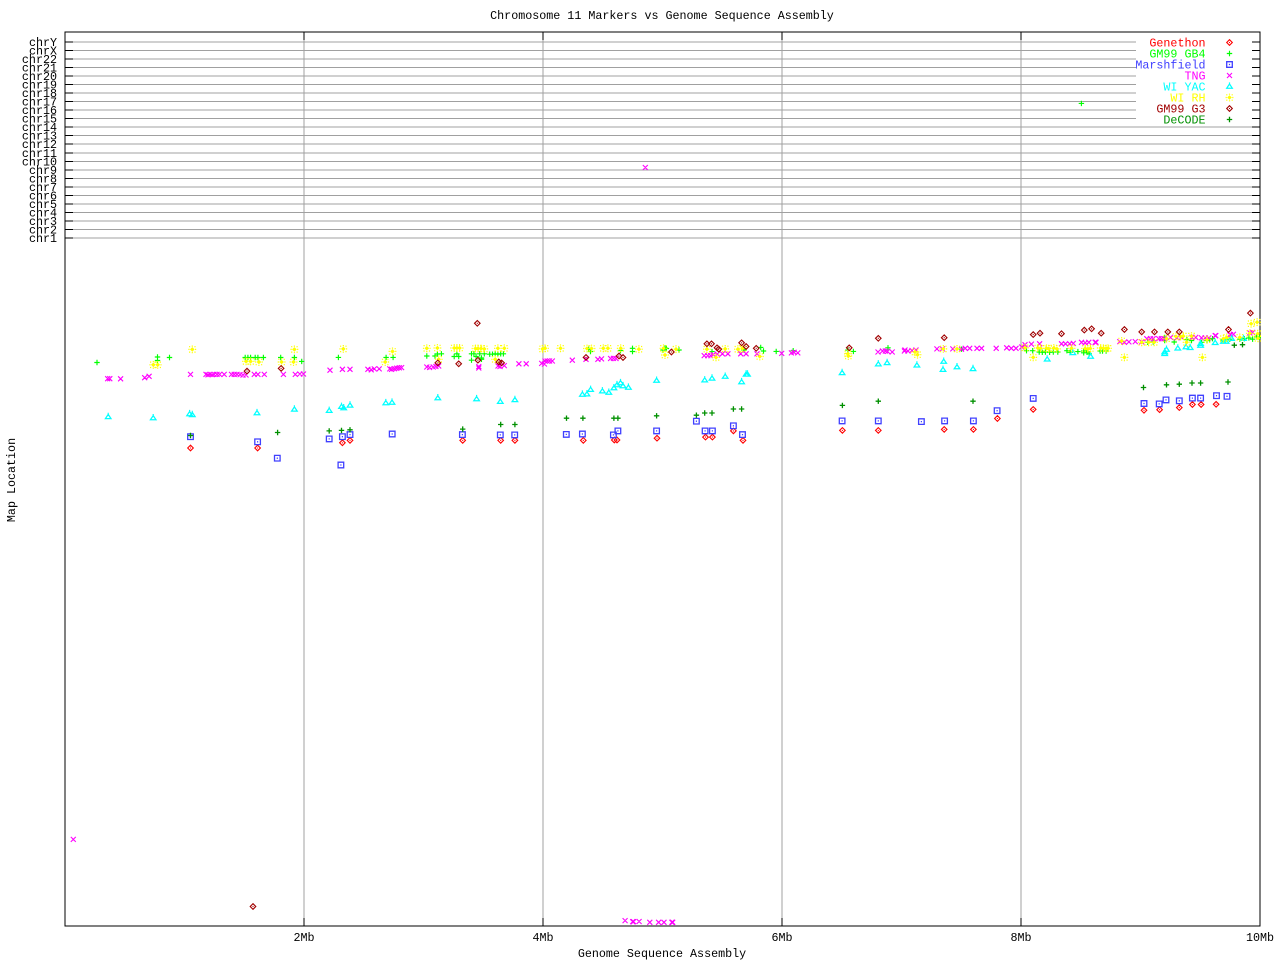 This screenshot has width=1280, height=965. Describe the element at coordinates (39, 60) in the screenshot. I see `svg-text: chr22` at that location.